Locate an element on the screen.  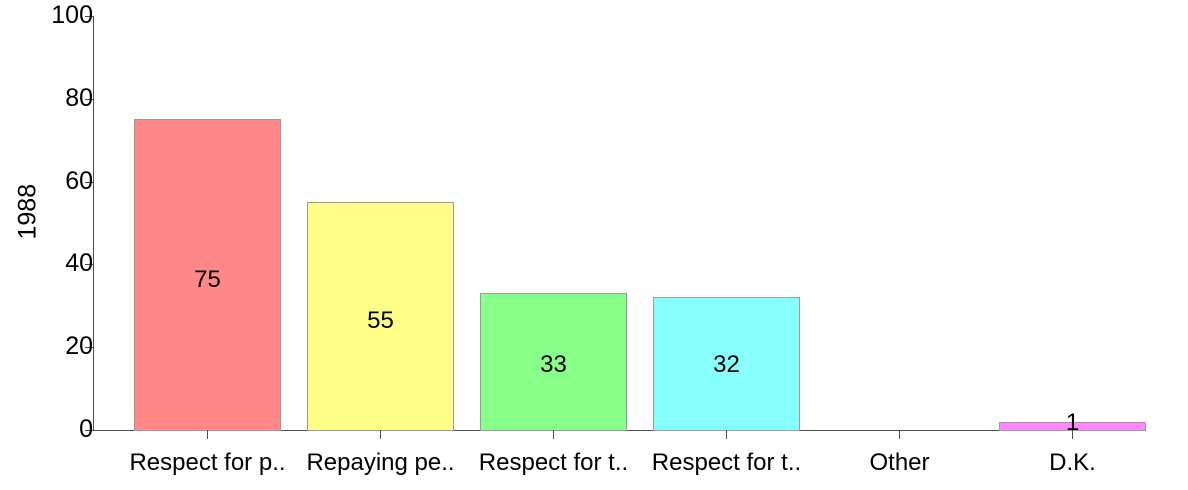
y-tick-label-60: 60 is located at coordinates (79, 181).